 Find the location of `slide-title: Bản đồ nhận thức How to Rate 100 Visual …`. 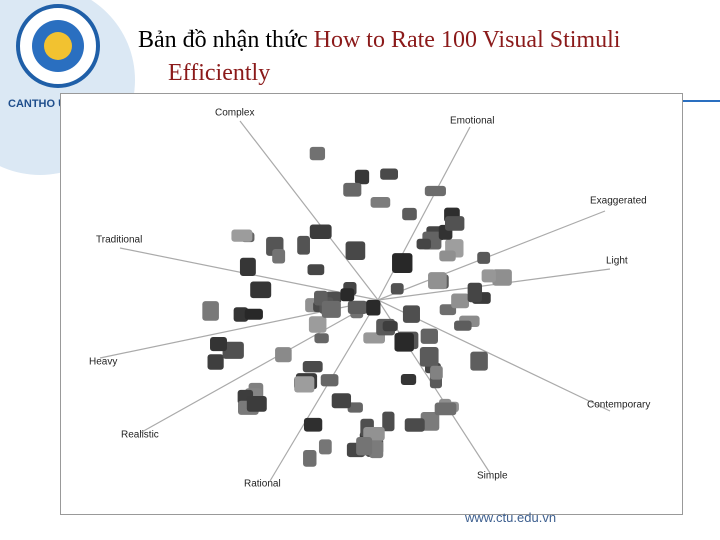

slide-title: Bản đồ nhận thức How to Rate 100 Visual … is located at coordinates (408, 57).